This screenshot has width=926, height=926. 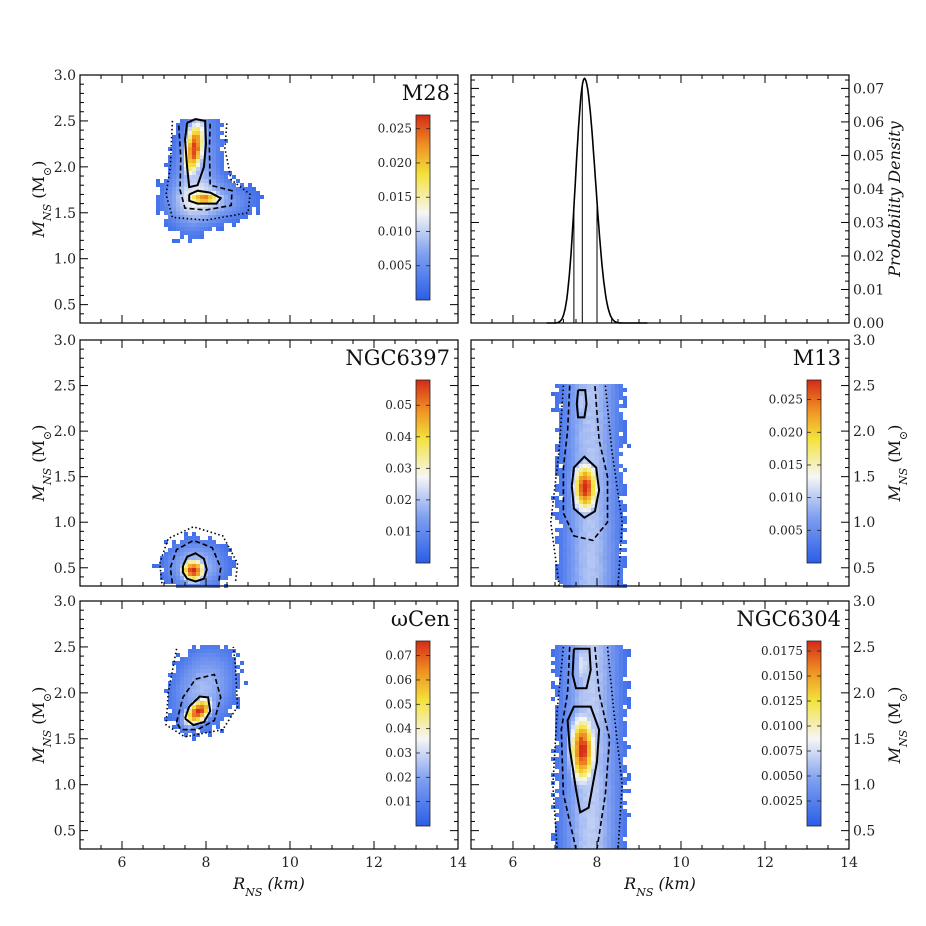 I want to click on ylabel-sun: ⊙, so click(x=47, y=435).